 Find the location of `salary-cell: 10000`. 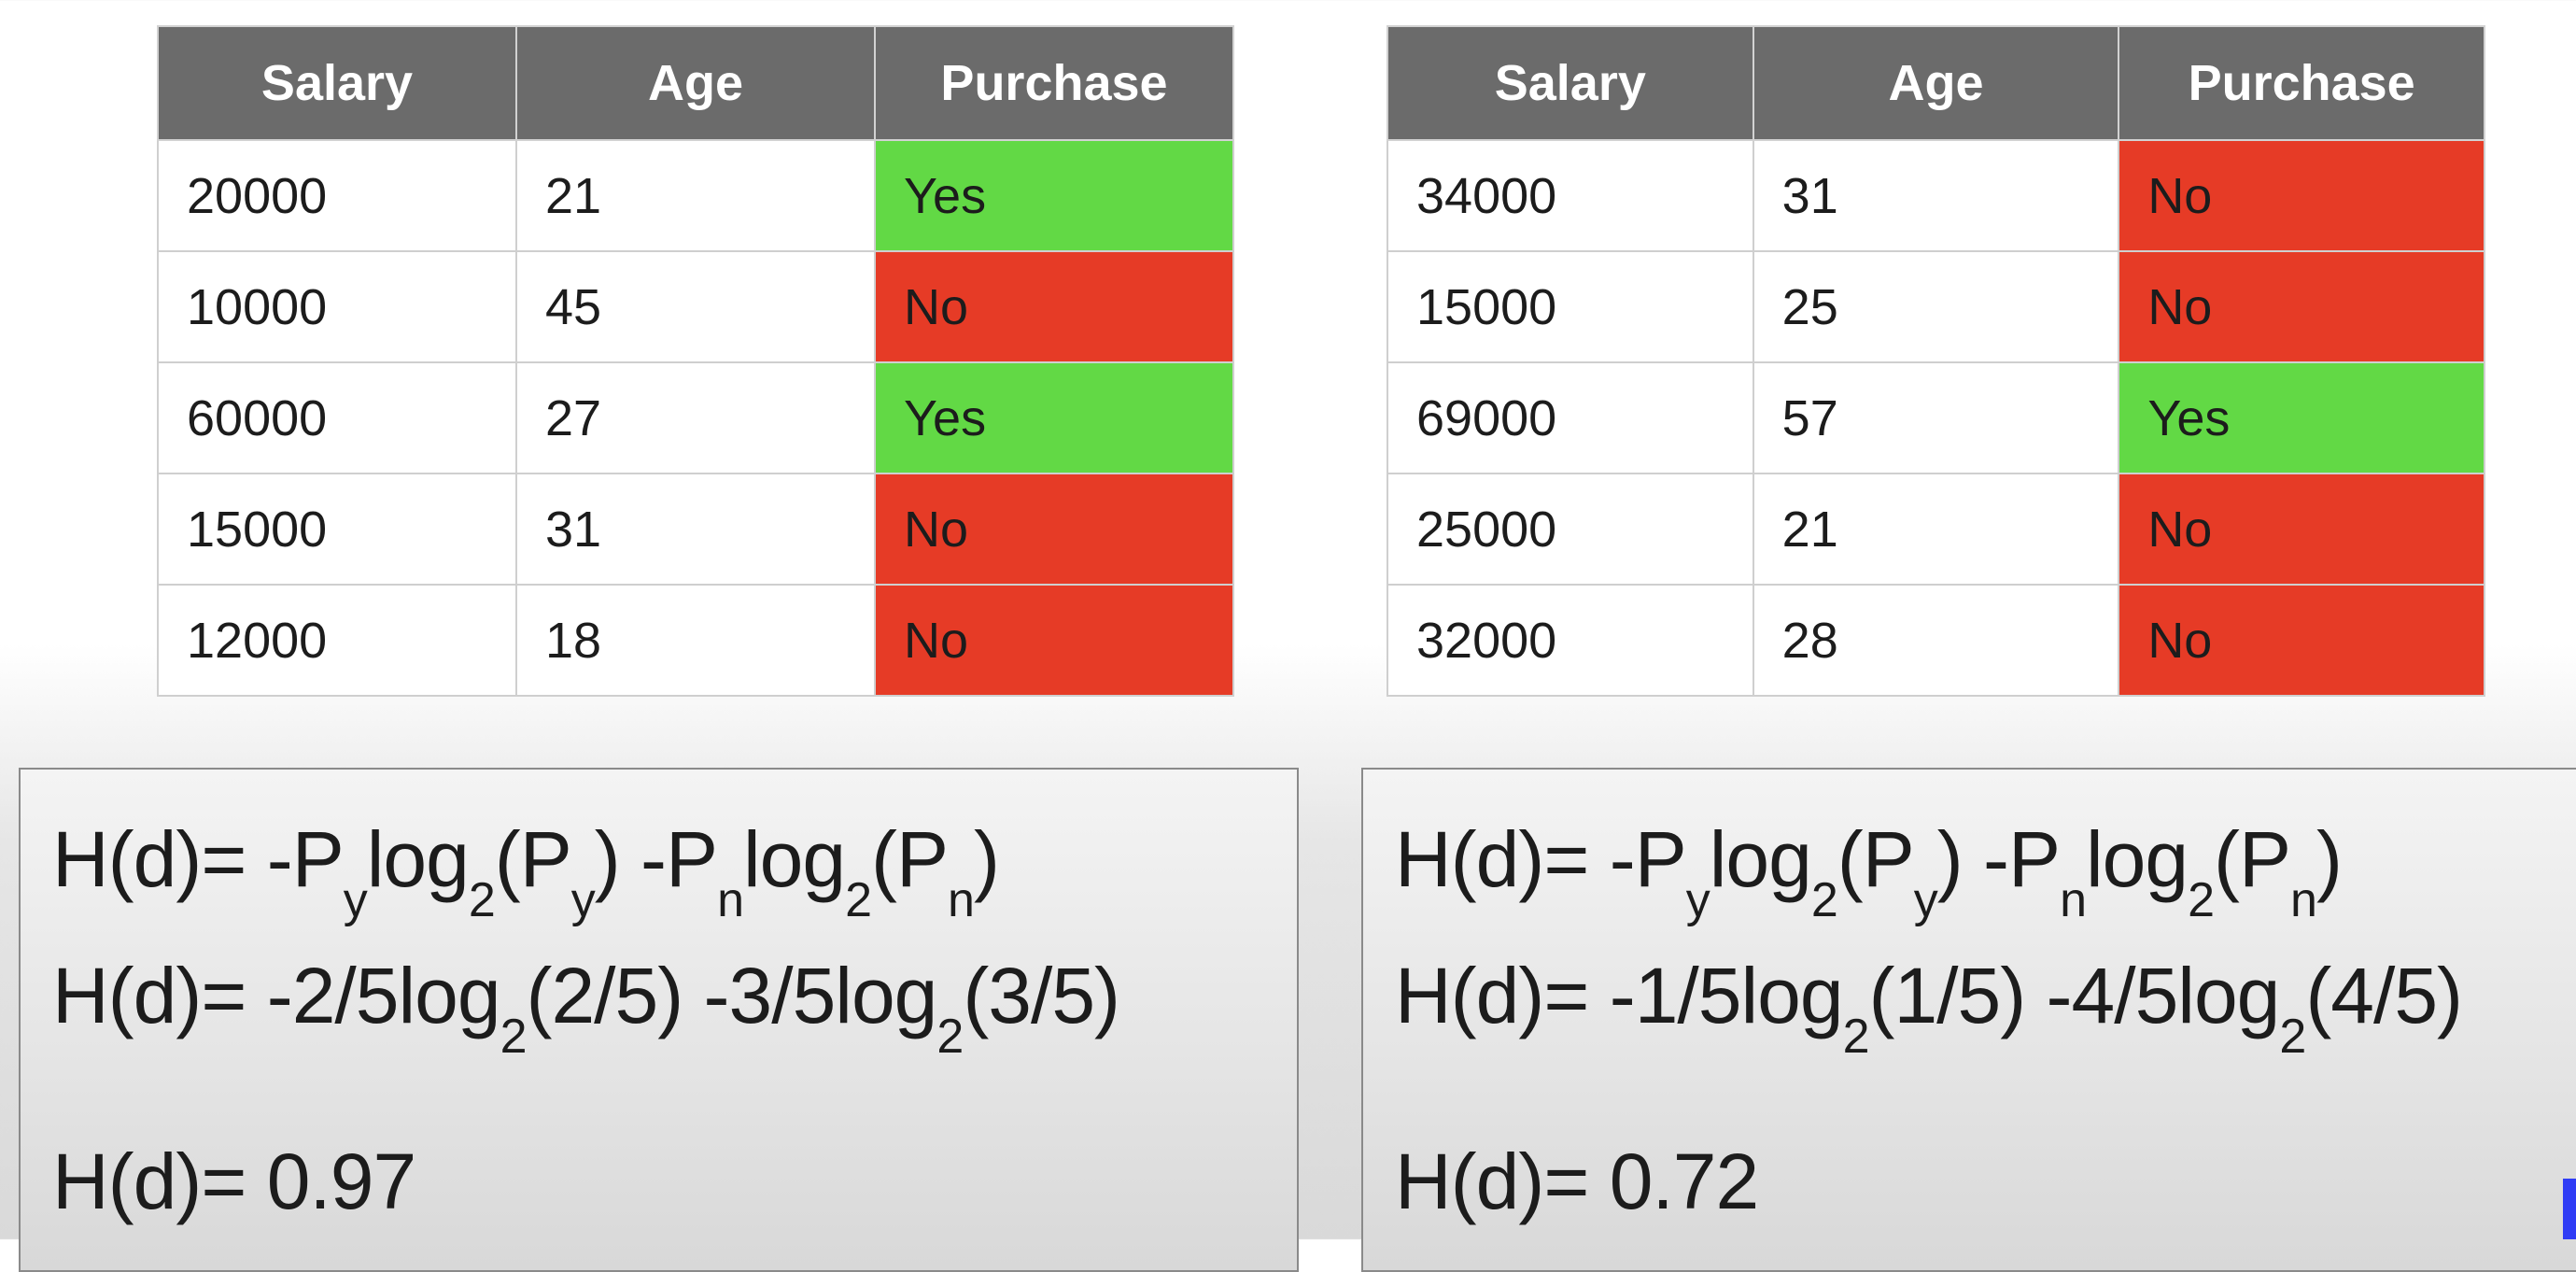

salary-cell: 10000 is located at coordinates (337, 306).